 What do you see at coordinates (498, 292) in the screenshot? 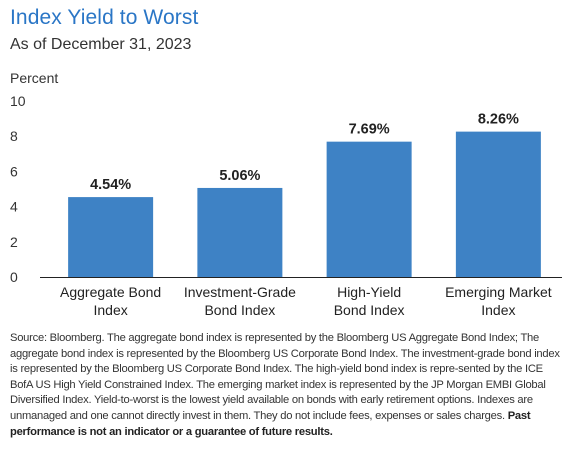
I see `category-label: Emerging Market` at bounding box center [498, 292].